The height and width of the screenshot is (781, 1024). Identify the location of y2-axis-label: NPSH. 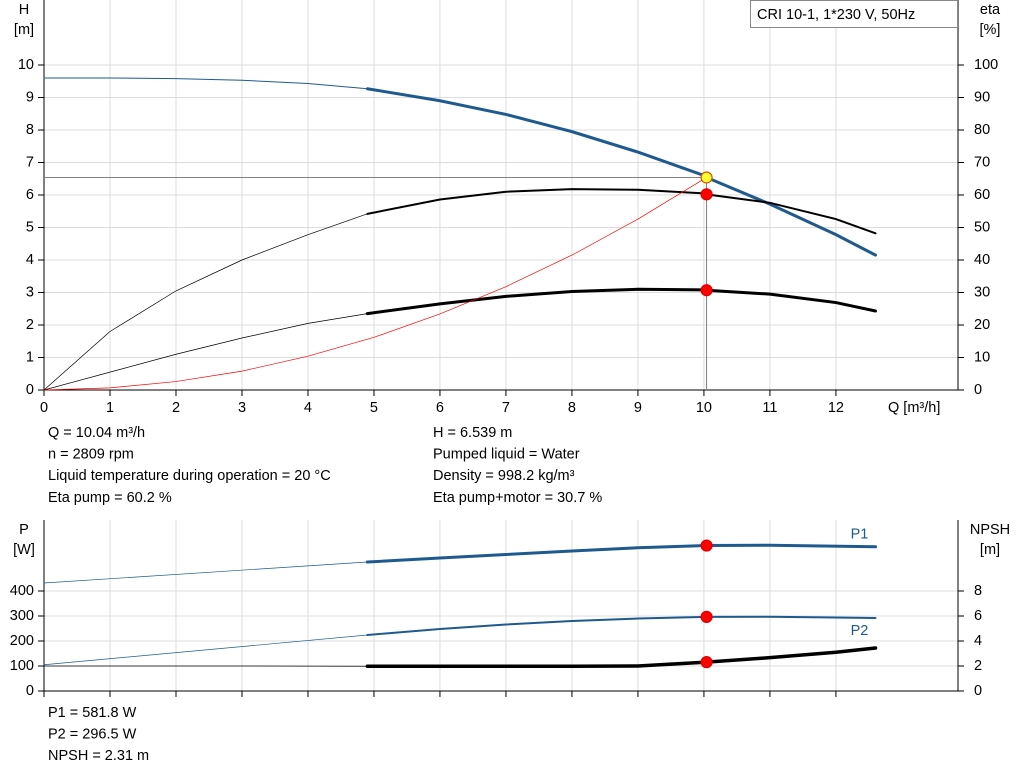
(990, 530).